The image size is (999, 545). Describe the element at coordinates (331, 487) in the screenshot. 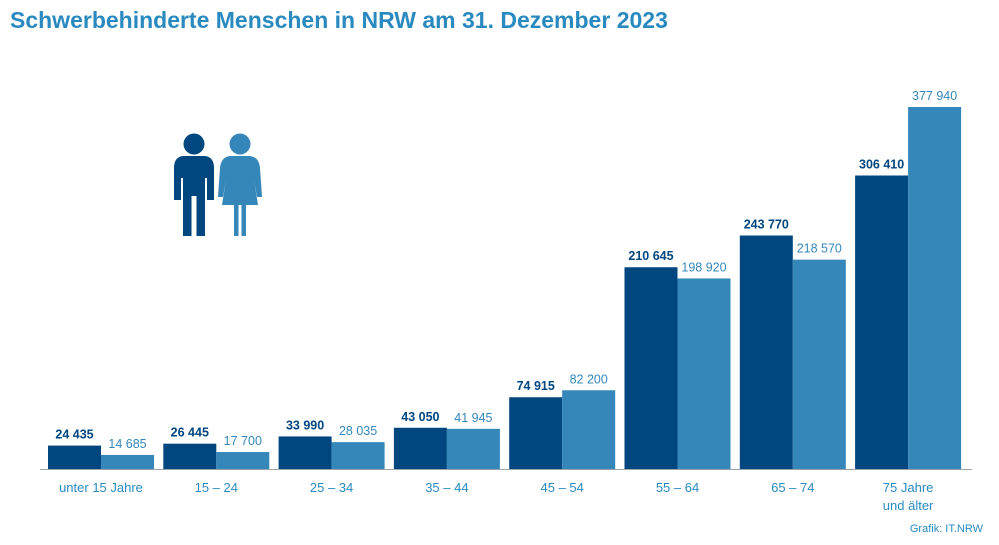

I see `category-label-2: 25 – 34` at that location.